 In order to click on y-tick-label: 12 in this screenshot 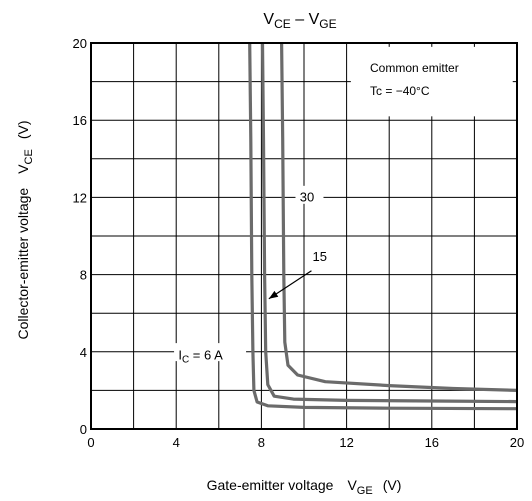, I will do `click(80, 197)`.